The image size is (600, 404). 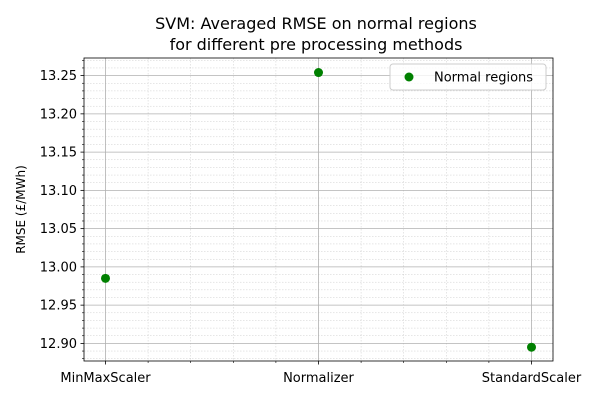 I want to click on x-tick-label: Normalizer, so click(x=318, y=378).